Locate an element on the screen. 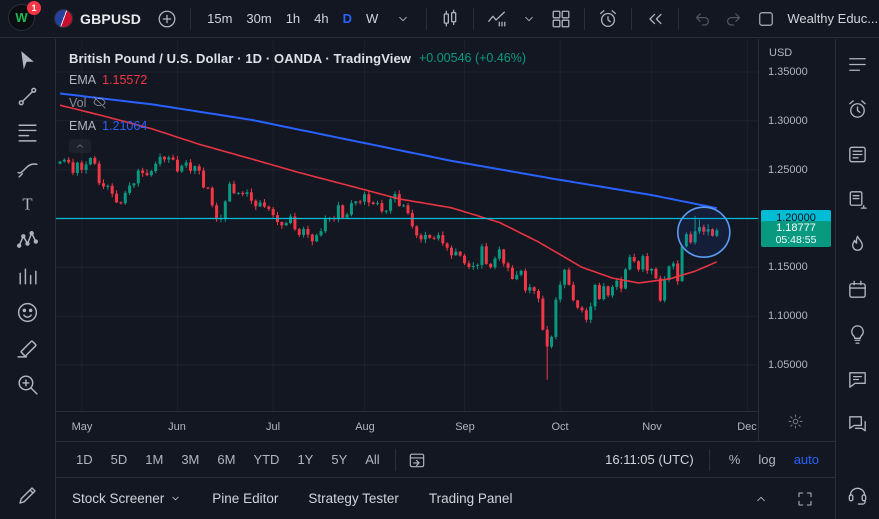 The height and width of the screenshot is (519, 879). sidebar-data-window-button is located at coordinates (858, 199).